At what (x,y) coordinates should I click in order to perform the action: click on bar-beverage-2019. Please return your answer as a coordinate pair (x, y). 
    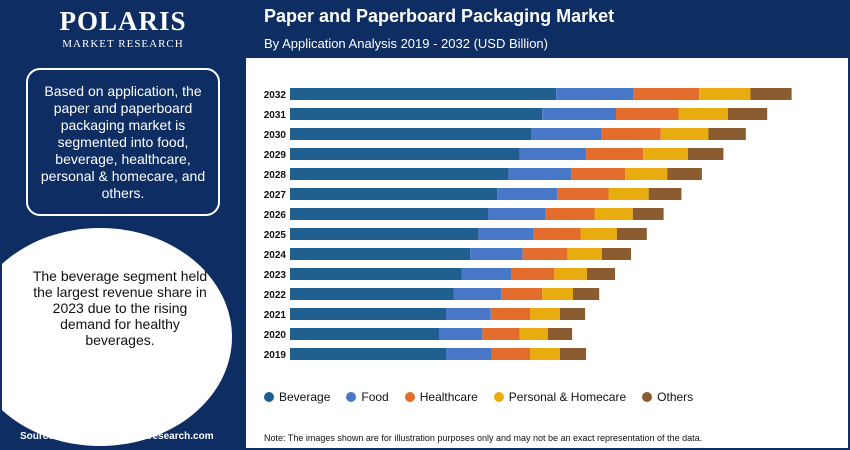
    Looking at the image, I should click on (368, 354).